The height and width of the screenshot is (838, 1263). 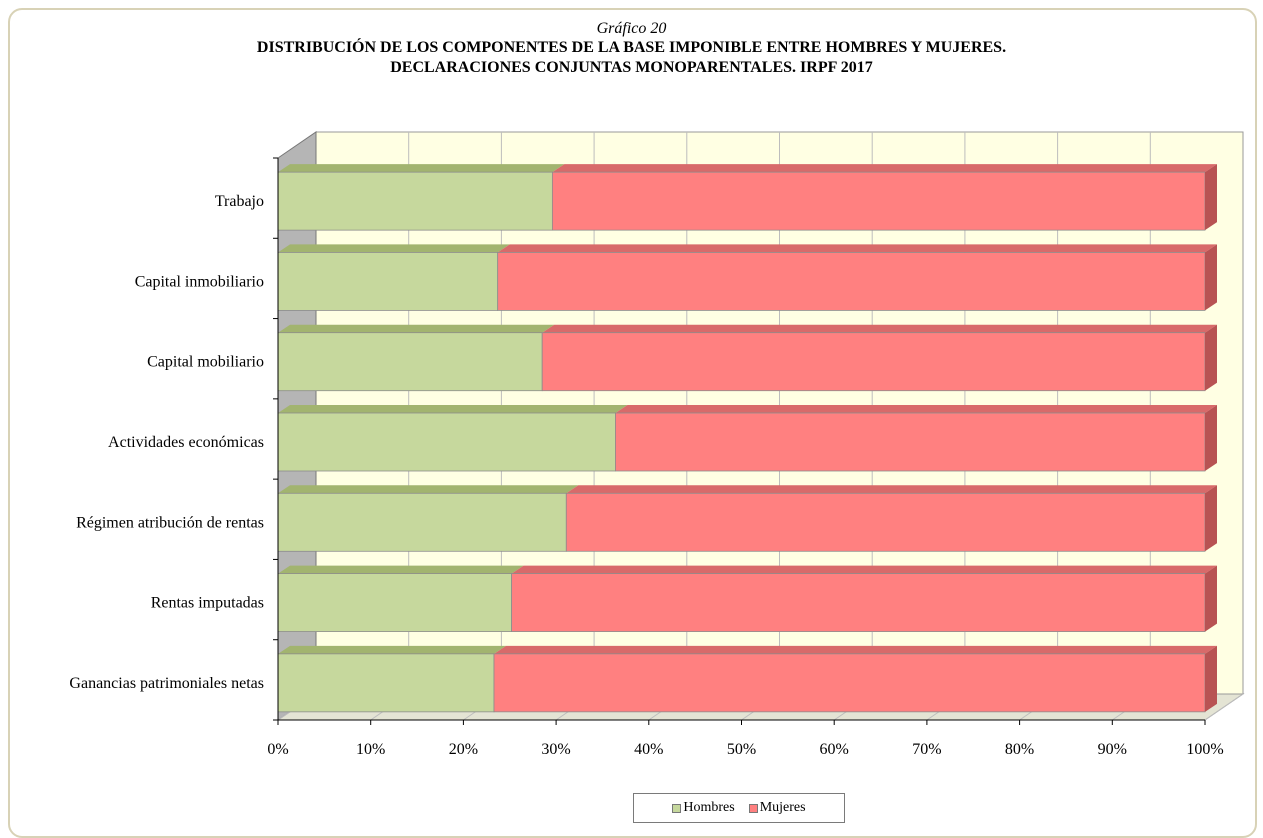 What do you see at coordinates (166, 683) in the screenshot?
I see `category-label: Ganancias patrimoniales netas` at bounding box center [166, 683].